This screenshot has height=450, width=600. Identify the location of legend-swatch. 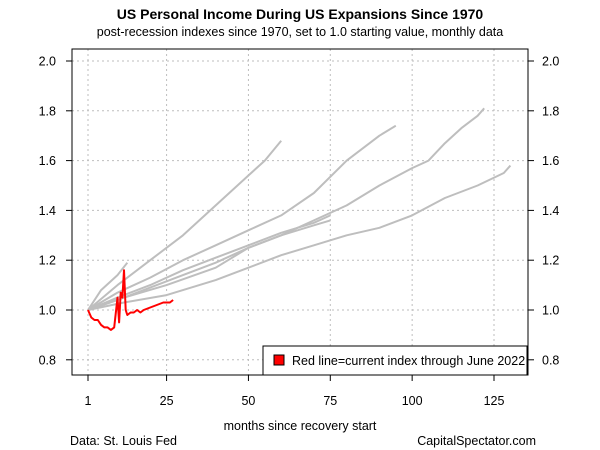
(279, 360).